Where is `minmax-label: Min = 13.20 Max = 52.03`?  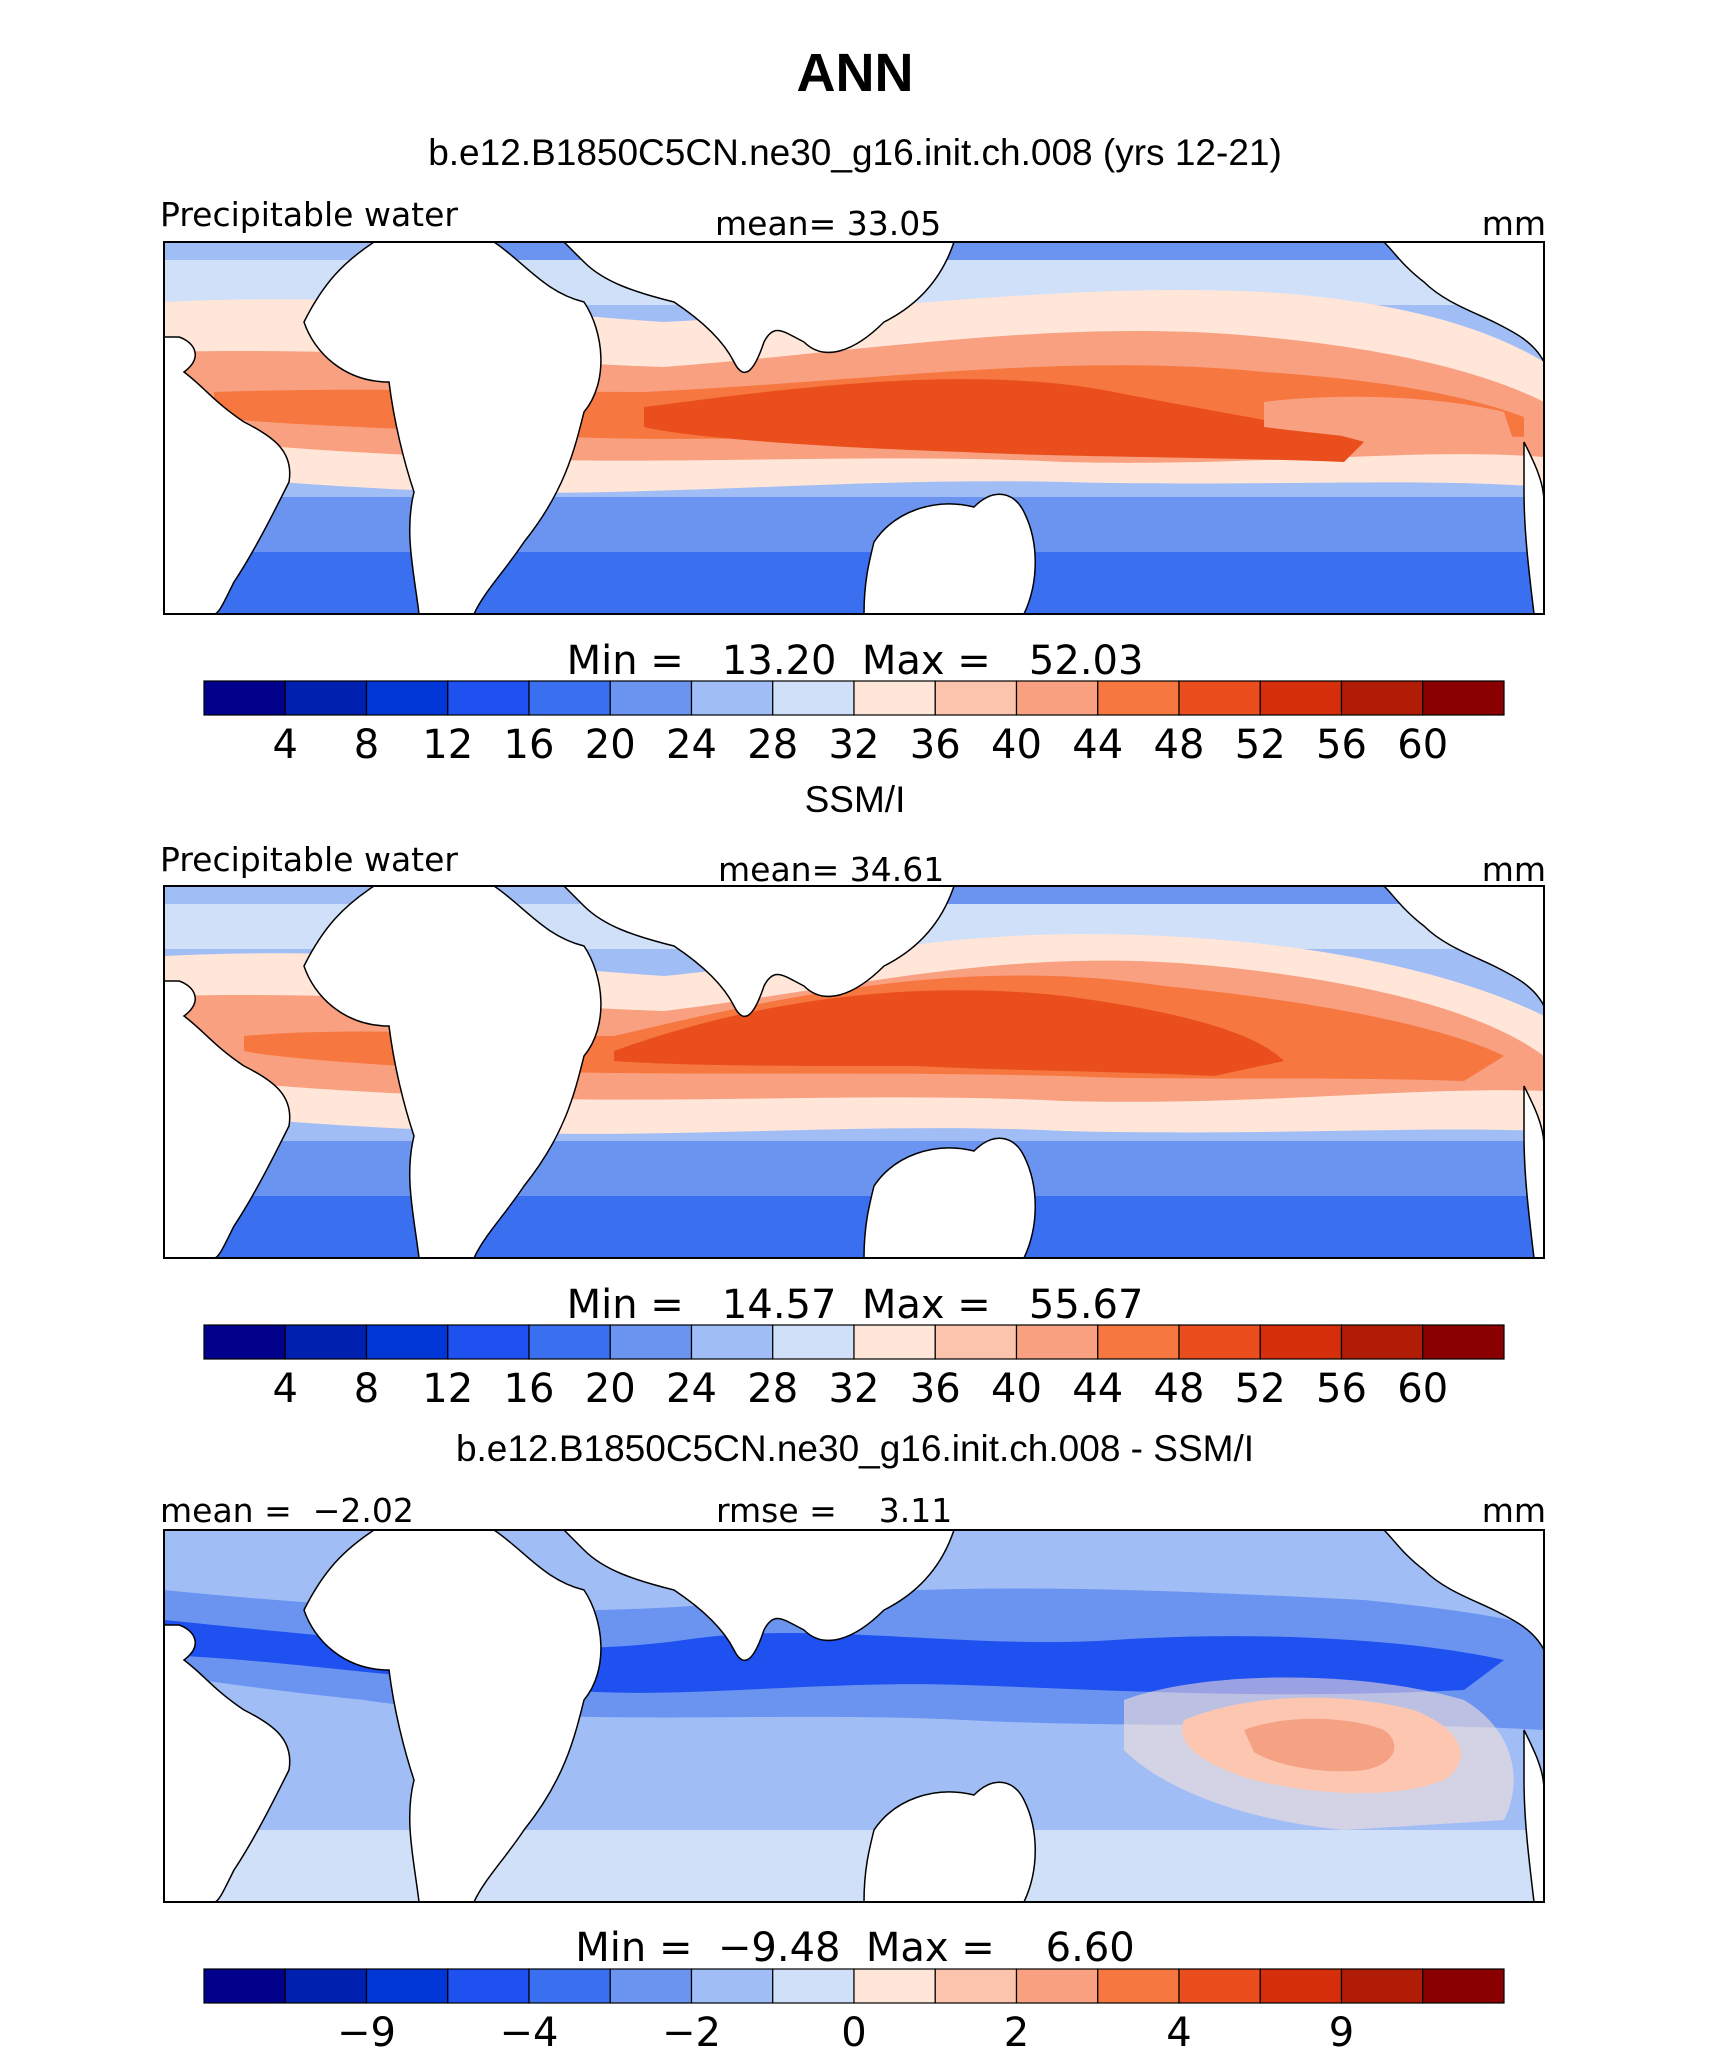 minmax-label: Min = 13.20 Max = 52.03 is located at coordinates (855, 661).